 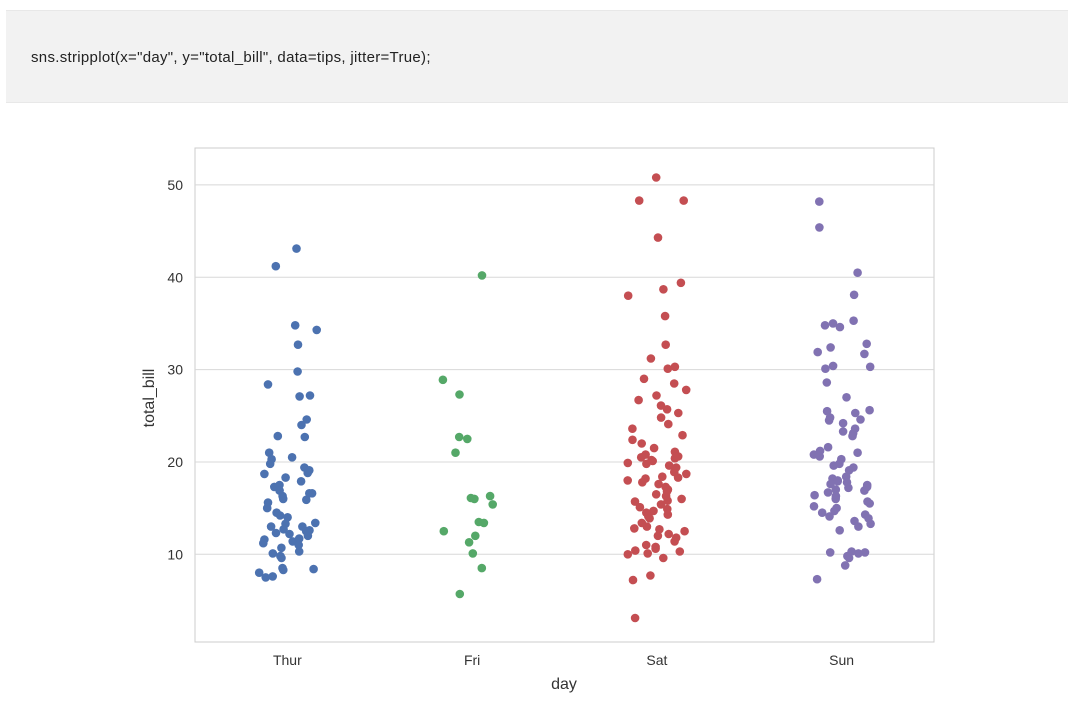 I want to click on y-axis-label: total_bill, so click(x=149, y=398).